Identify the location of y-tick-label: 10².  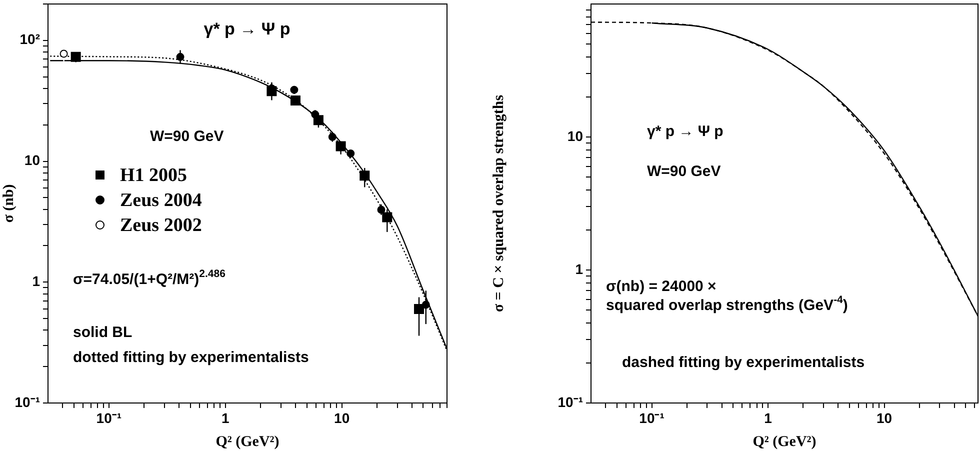
(30, 39).